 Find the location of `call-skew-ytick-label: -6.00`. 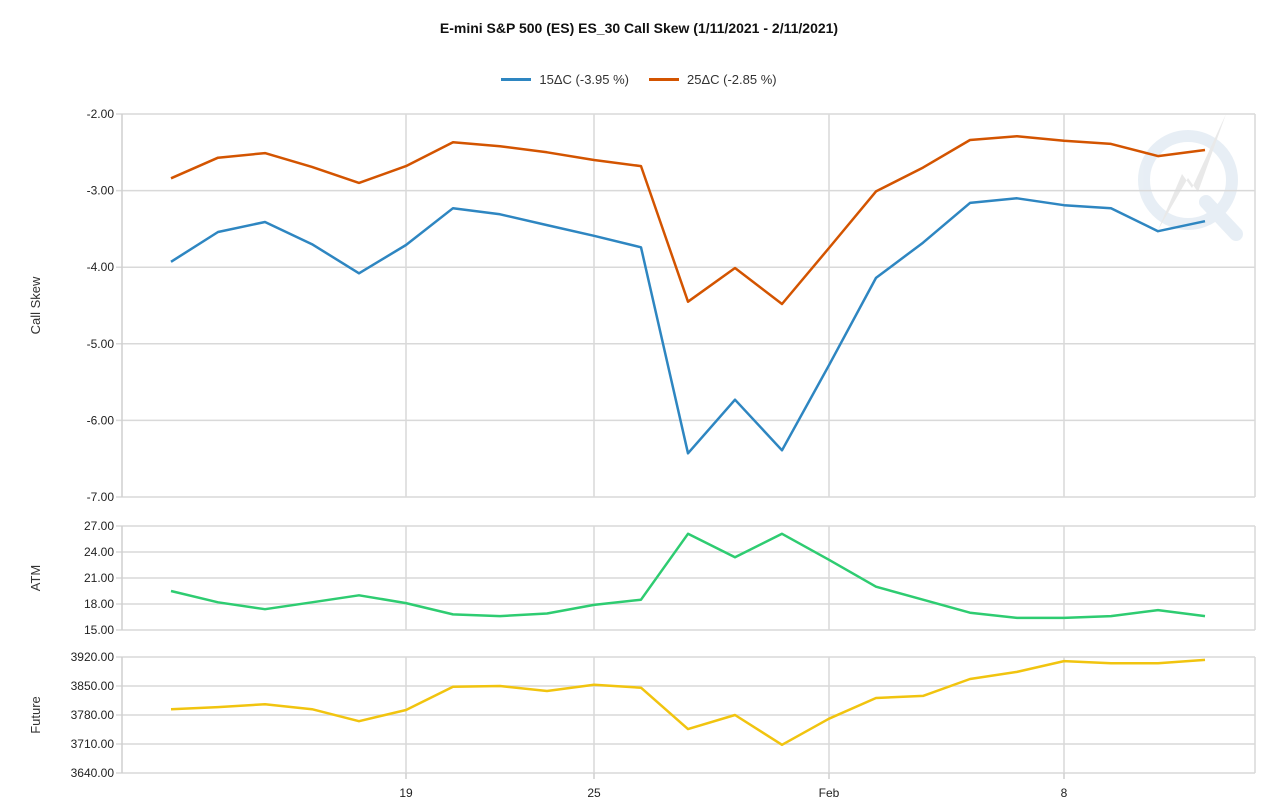

call-skew-ytick-label: -6.00 is located at coordinates (101, 420).